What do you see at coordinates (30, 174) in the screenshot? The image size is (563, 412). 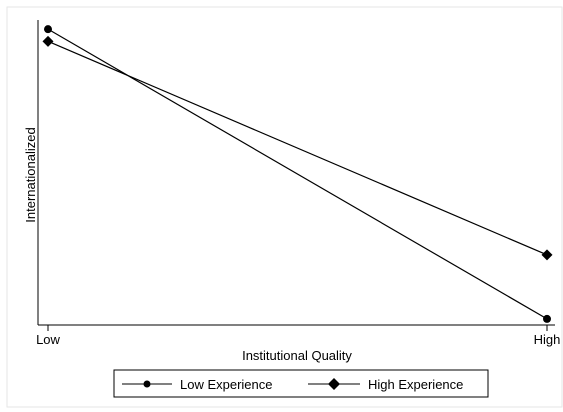 I see `y-axis-title: Internationalized` at bounding box center [30, 174].